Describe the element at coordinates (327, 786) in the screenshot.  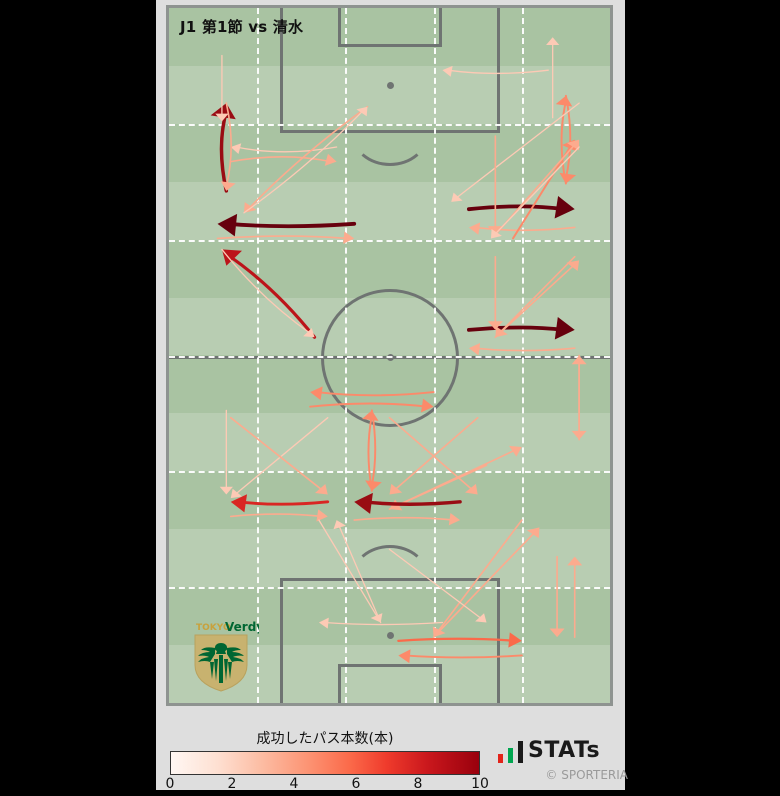
I see `colorbar-ticks: 0 2 4 6 8 10` at that location.